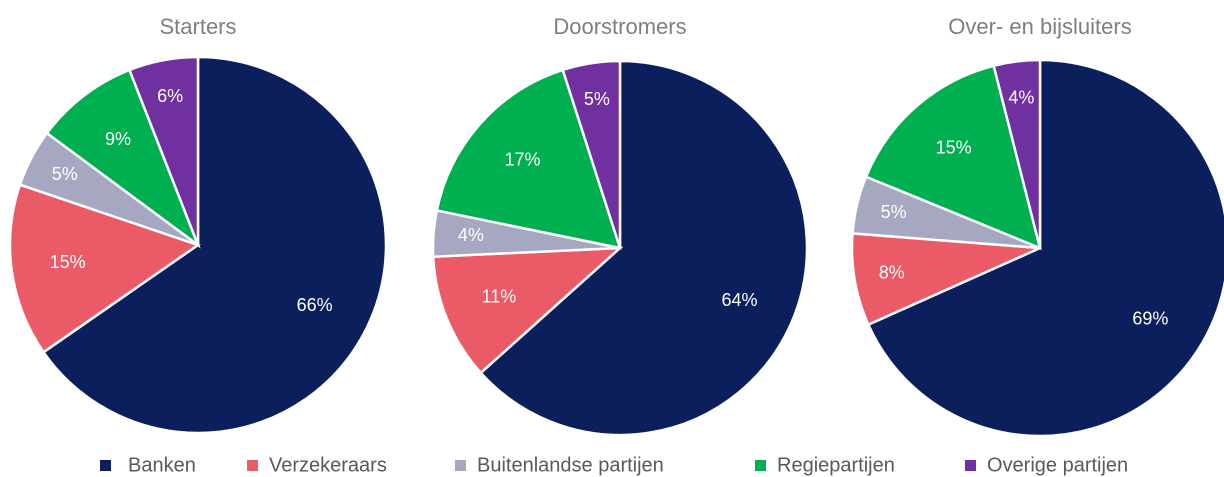 This screenshot has height=477, width=1224. I want to click on legend-label: Verzekeraars, so click(328, 465).